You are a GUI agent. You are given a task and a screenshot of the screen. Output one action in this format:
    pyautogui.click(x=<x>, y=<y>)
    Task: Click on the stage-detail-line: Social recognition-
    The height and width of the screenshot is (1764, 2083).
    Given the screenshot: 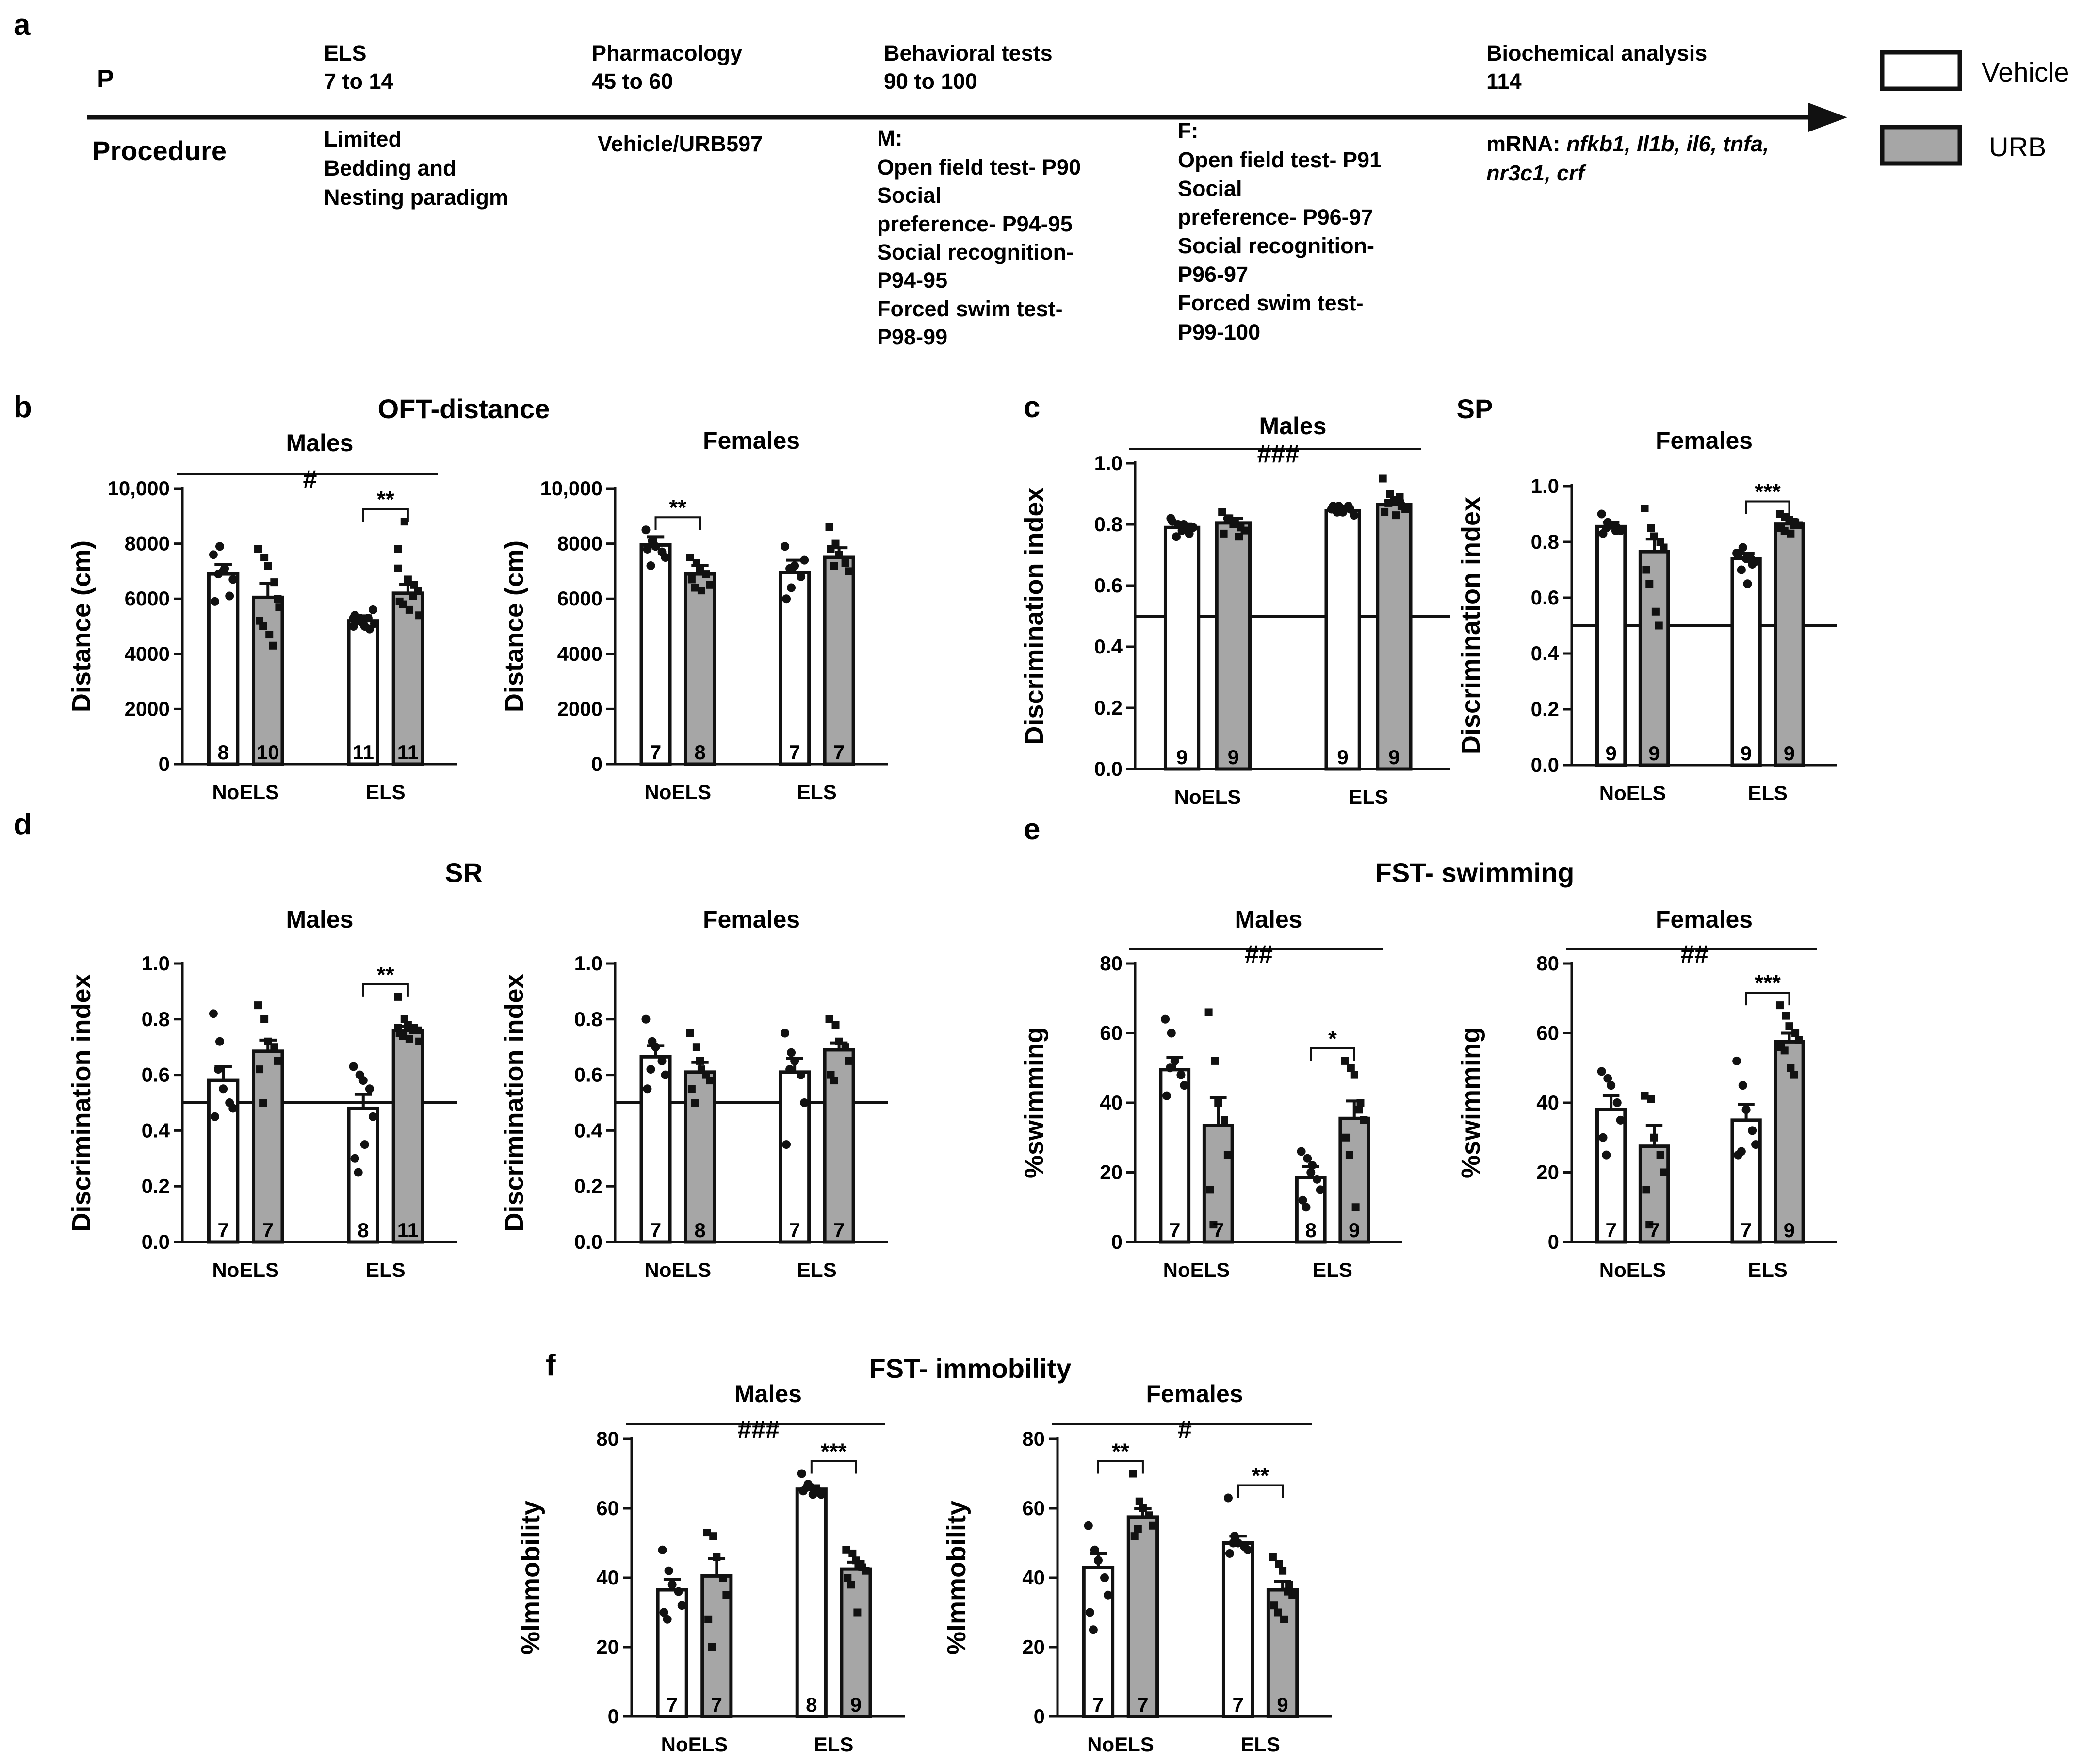 What is the action you would take?
    pyautogui.click(x=975, y=252)
    